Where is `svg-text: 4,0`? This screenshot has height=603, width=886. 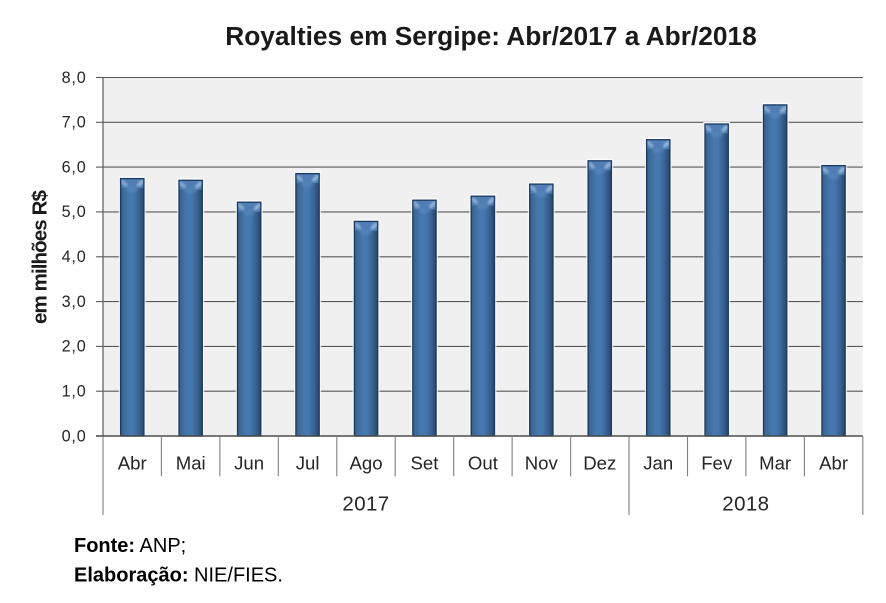 svg-text: 4,0 is located at coordinates (74, 257).